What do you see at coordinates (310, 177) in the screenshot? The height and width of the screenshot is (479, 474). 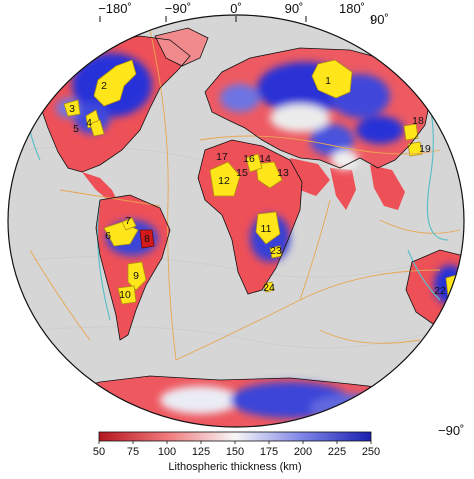 I see `arabia` at bounding box center [310, 177].